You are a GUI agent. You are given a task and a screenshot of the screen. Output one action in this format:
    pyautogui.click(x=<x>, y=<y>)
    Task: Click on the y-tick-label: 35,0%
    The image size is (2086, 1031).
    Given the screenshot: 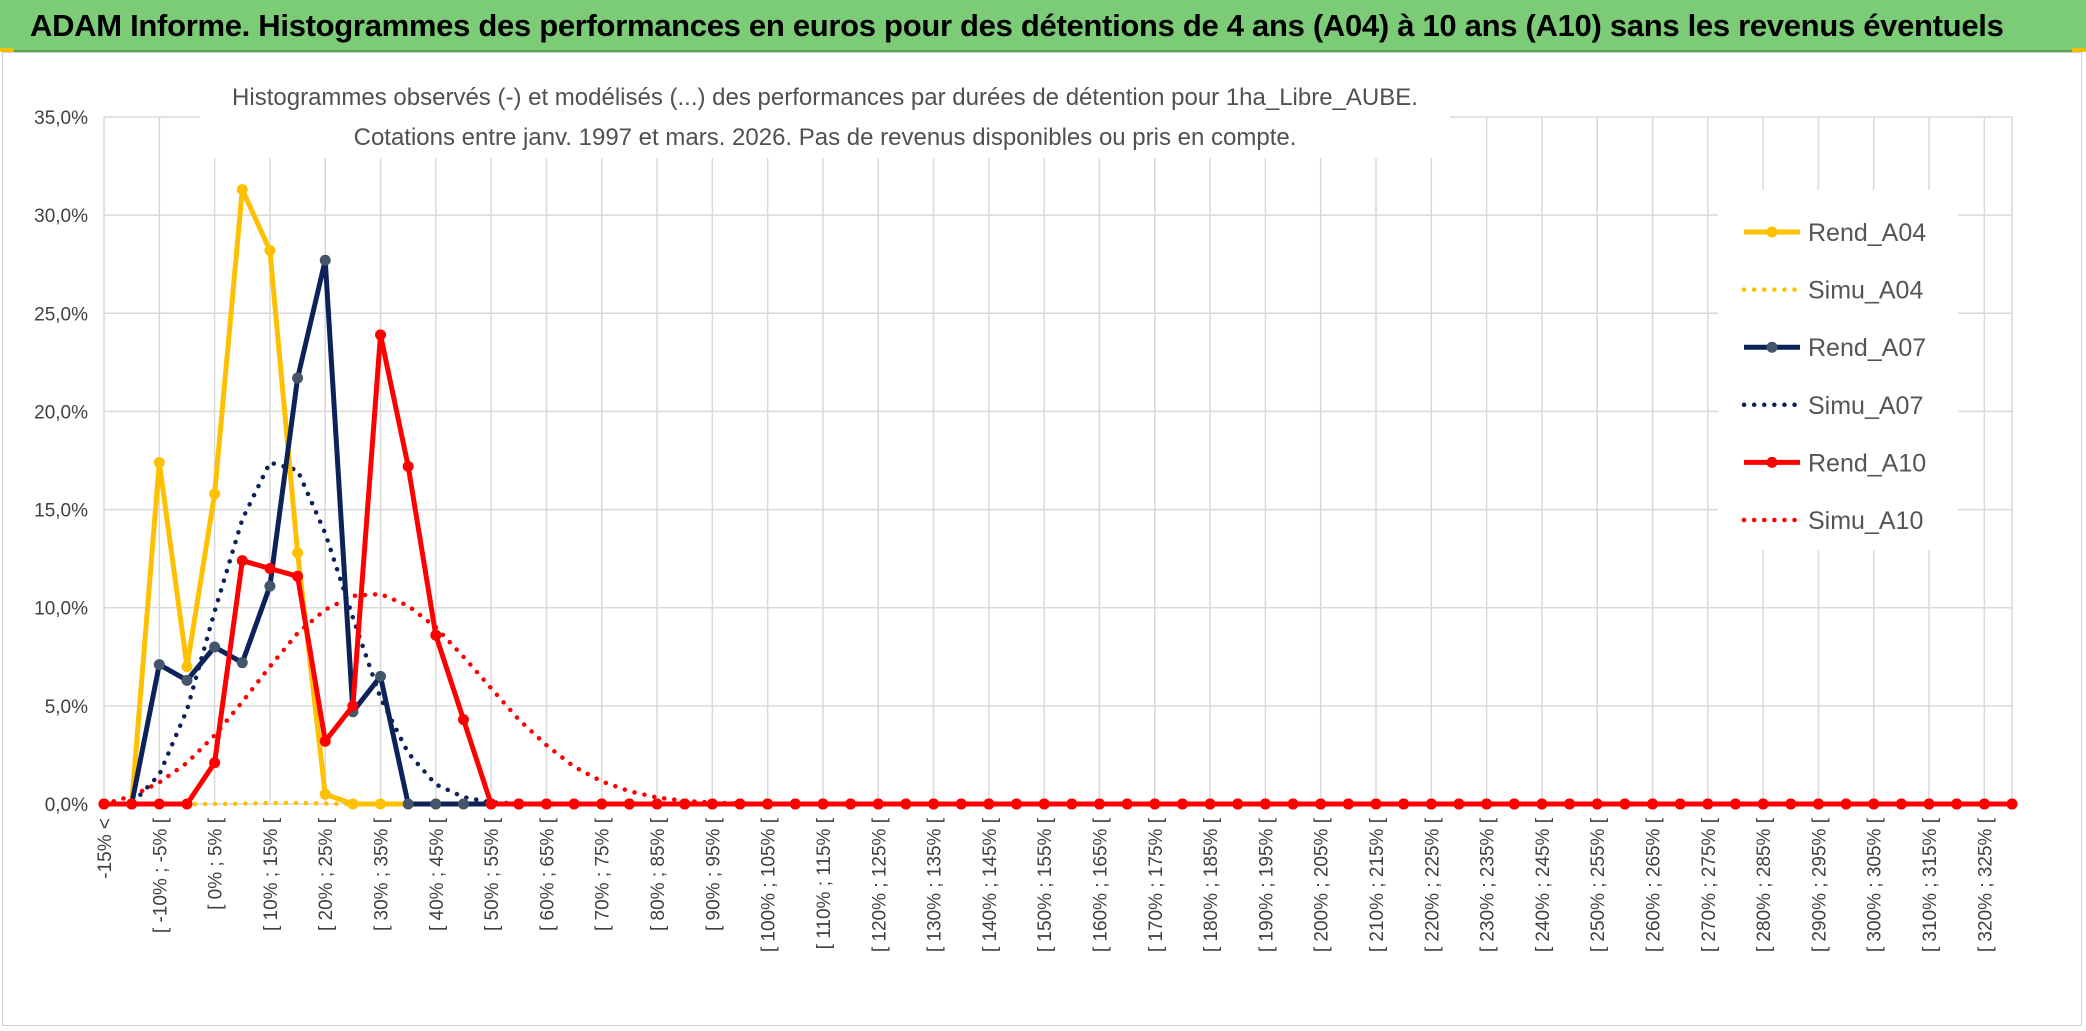 What is the action you would take?
    pyautogui.click(x=61, y=118)
    